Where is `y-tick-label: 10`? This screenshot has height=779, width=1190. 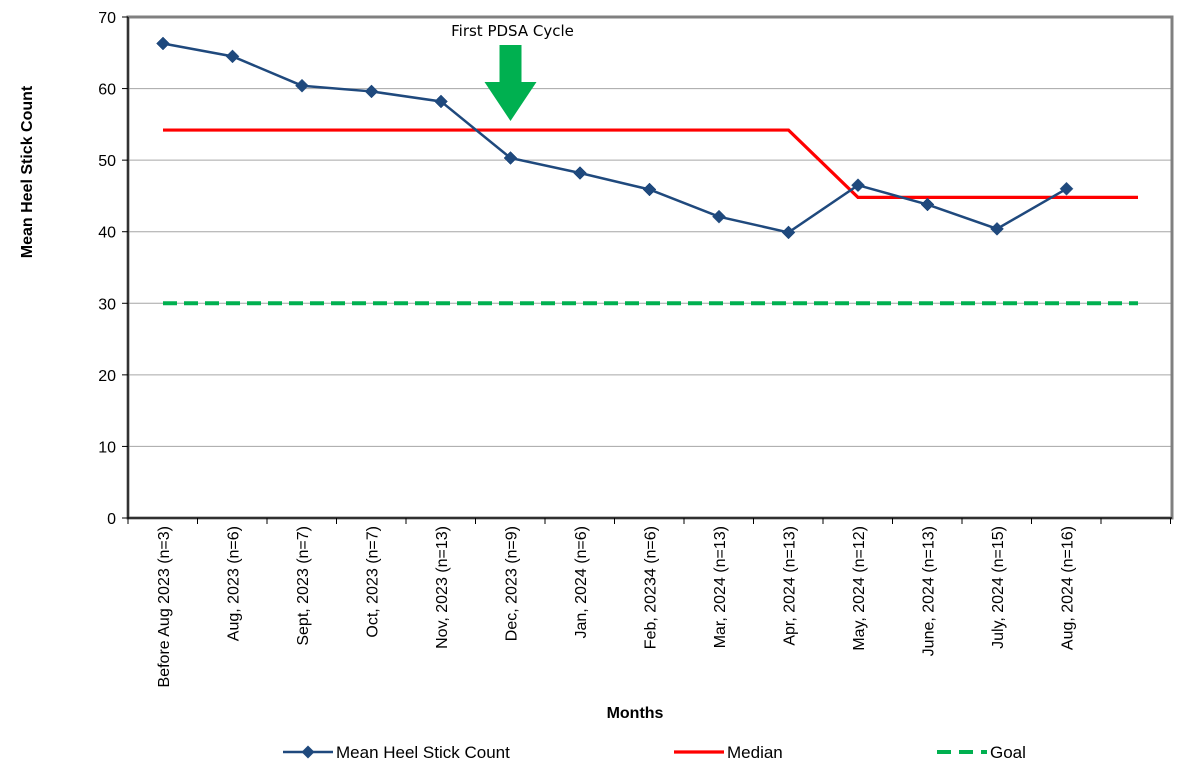
y-tick-label: 10 is located at coordinates (107, 447).